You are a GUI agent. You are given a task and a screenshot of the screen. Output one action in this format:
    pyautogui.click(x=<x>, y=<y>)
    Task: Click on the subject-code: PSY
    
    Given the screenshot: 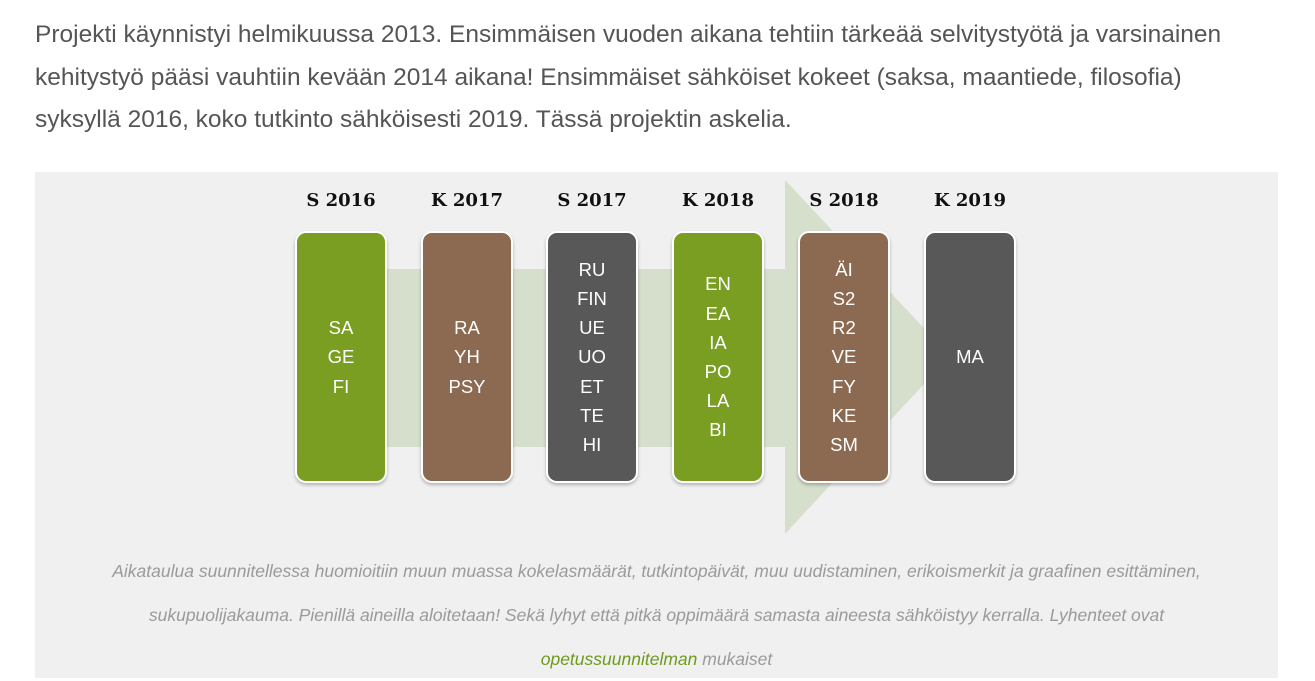 What is the action you would take?
    pyautogui.click(x=467, y=386)
    